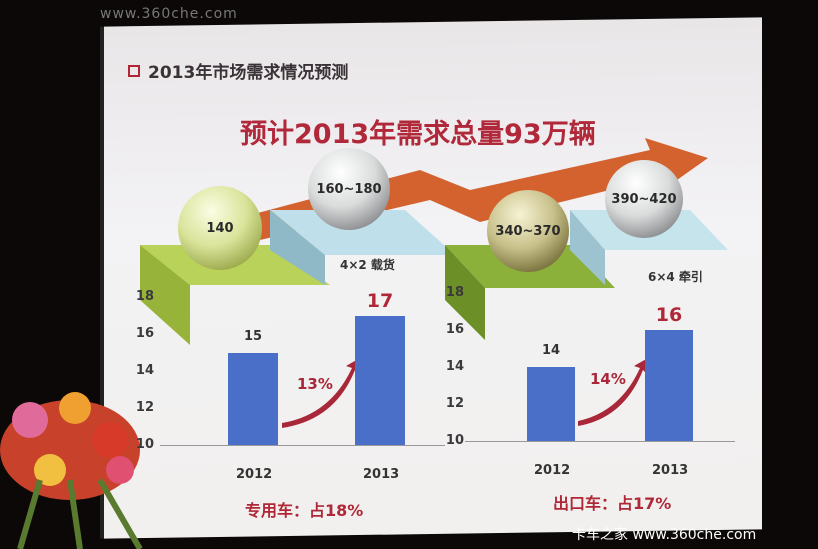 Image resolution: width=818 pixels, height=549 pixels. What do you see at coordinates (612, 503) in the screenshot?
I see `share-label: 出口车：占17%` at bounding box center [612, 503].